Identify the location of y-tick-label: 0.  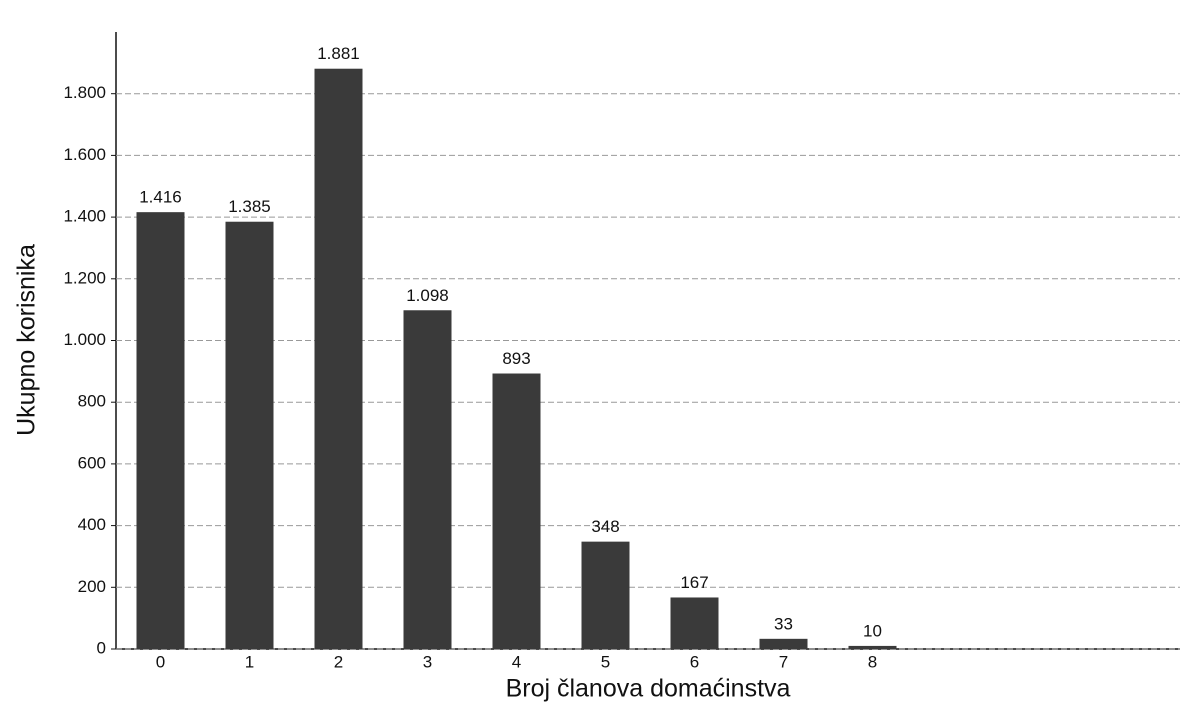
(101, 647).